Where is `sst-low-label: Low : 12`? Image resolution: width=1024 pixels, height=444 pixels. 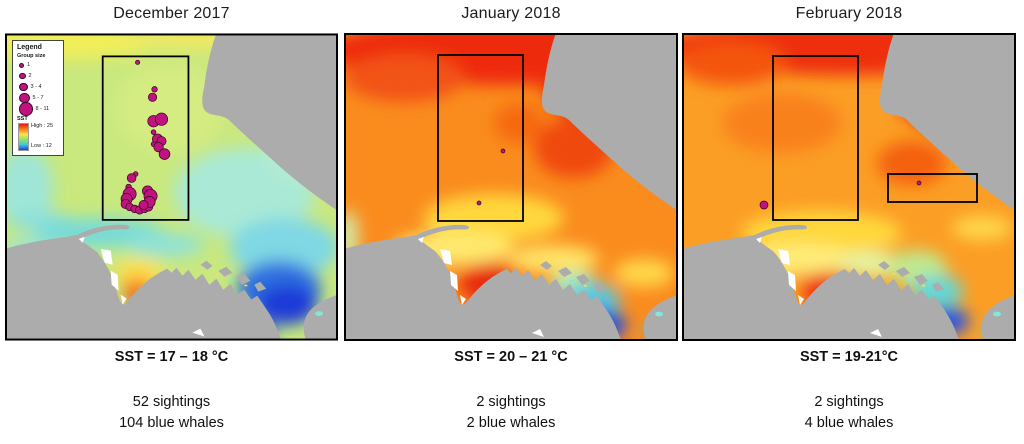 sst-low-label: Low : 12 is located at coordinates (41, 146).